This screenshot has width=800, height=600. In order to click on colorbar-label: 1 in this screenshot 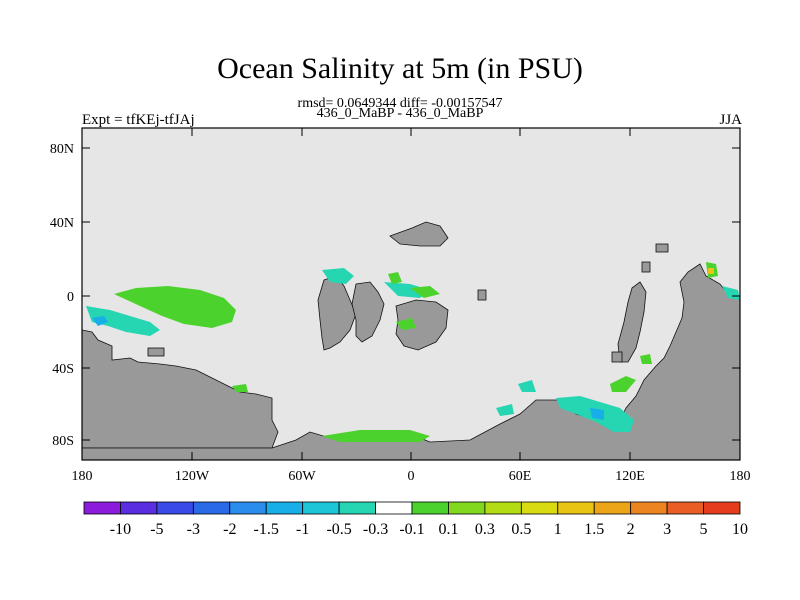, I will do `click(558, 529)`.